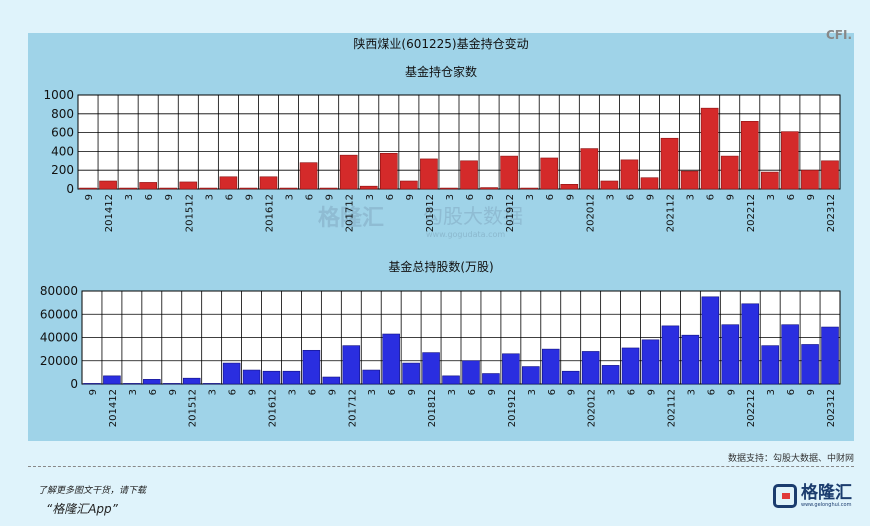 Image resolution: width=870 pixels, height=526 pixels. Describe the element at coordinates (432, 408) in the screenshot. I see `shares-x-tick-label: 201812` at that location.